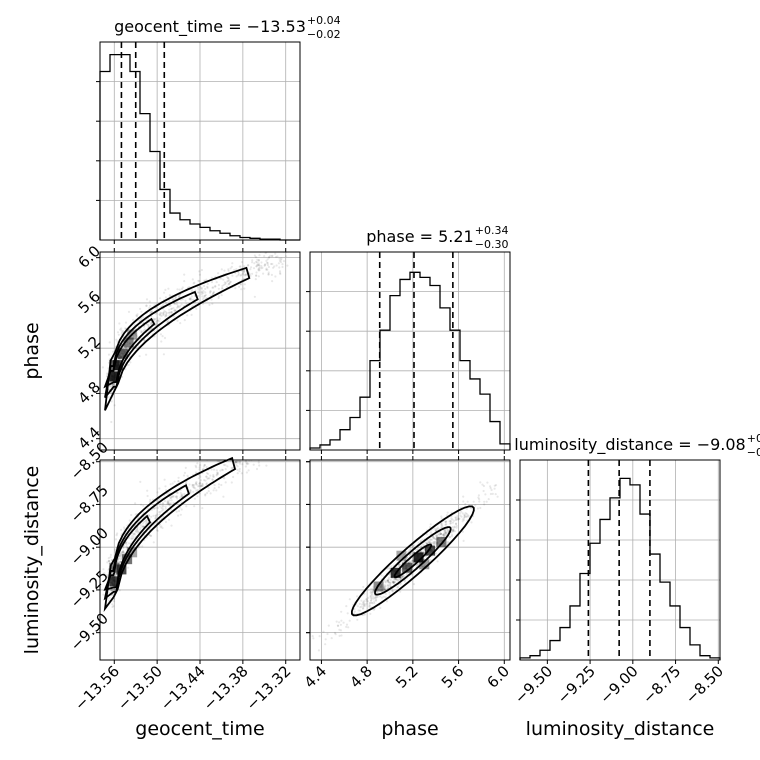  I want to click on title-luminosity_distance: luminosity_distance = −9.08, so click(629, 445).